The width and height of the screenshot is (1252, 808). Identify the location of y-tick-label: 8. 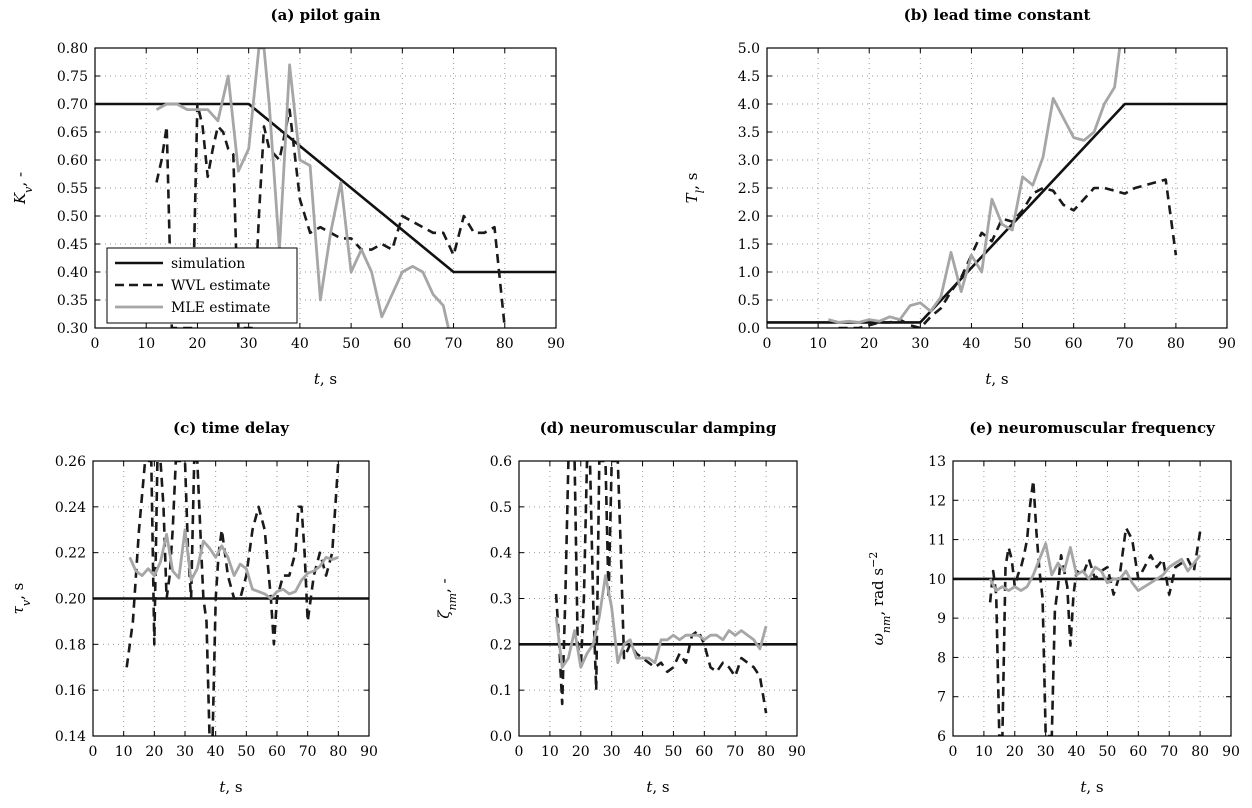
(941, 658).